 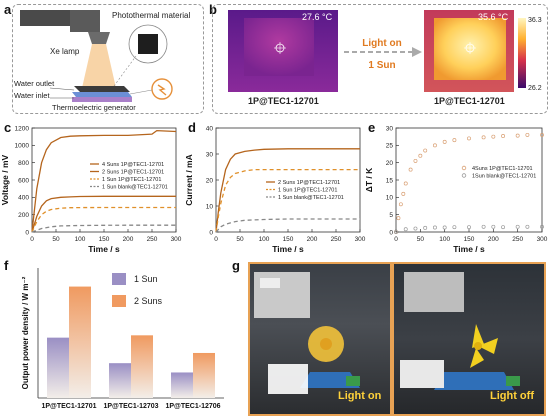 What do you see at coordinates (390, 128) in the screenshot?
I see `y-tick-label: 30` at bounding box center [390, 128].